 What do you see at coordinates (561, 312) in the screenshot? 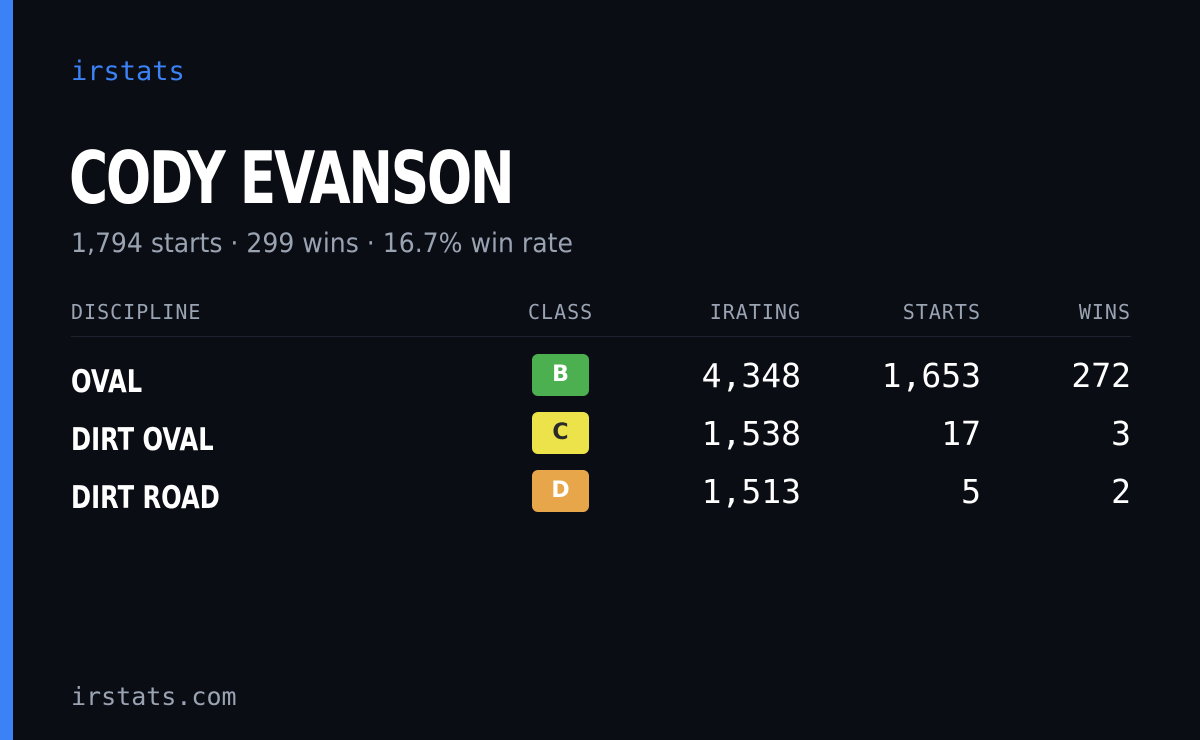
I see `header-class: CLASS` at bounding box center [561, 312].